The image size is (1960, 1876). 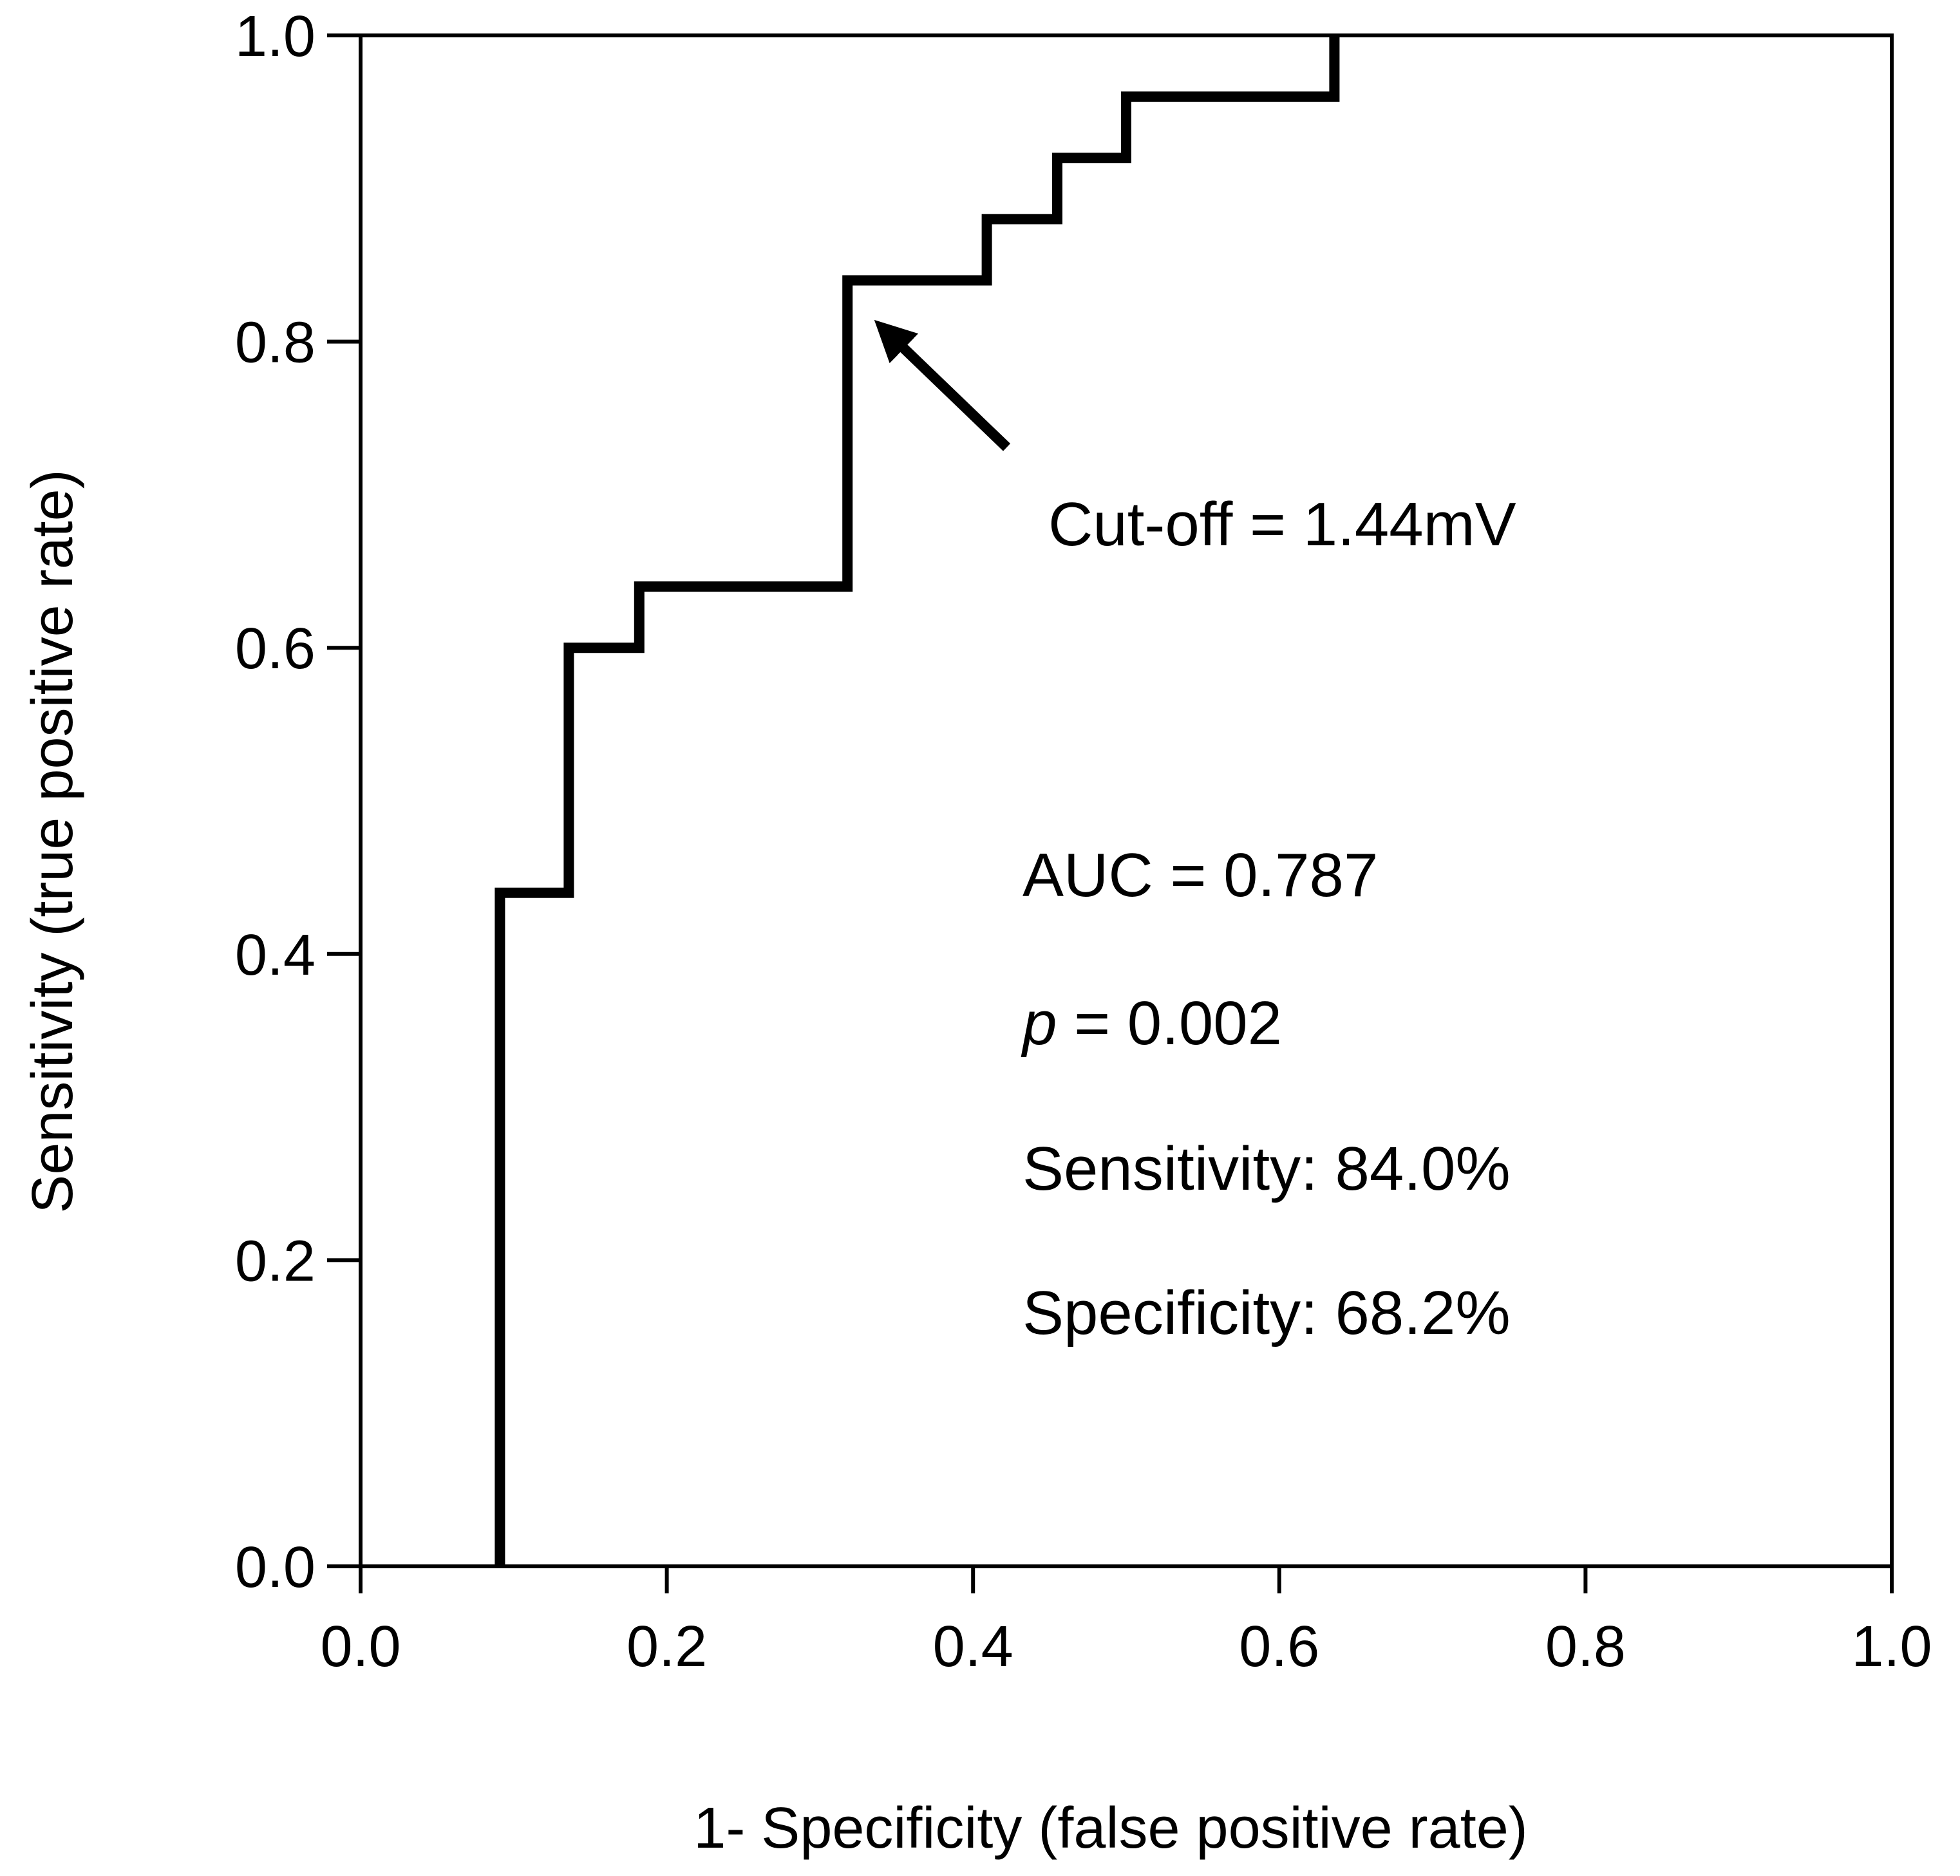 I want to click on x-axis-title: 1- Specificity (false positive rate), so click(x=1110, y=1828).